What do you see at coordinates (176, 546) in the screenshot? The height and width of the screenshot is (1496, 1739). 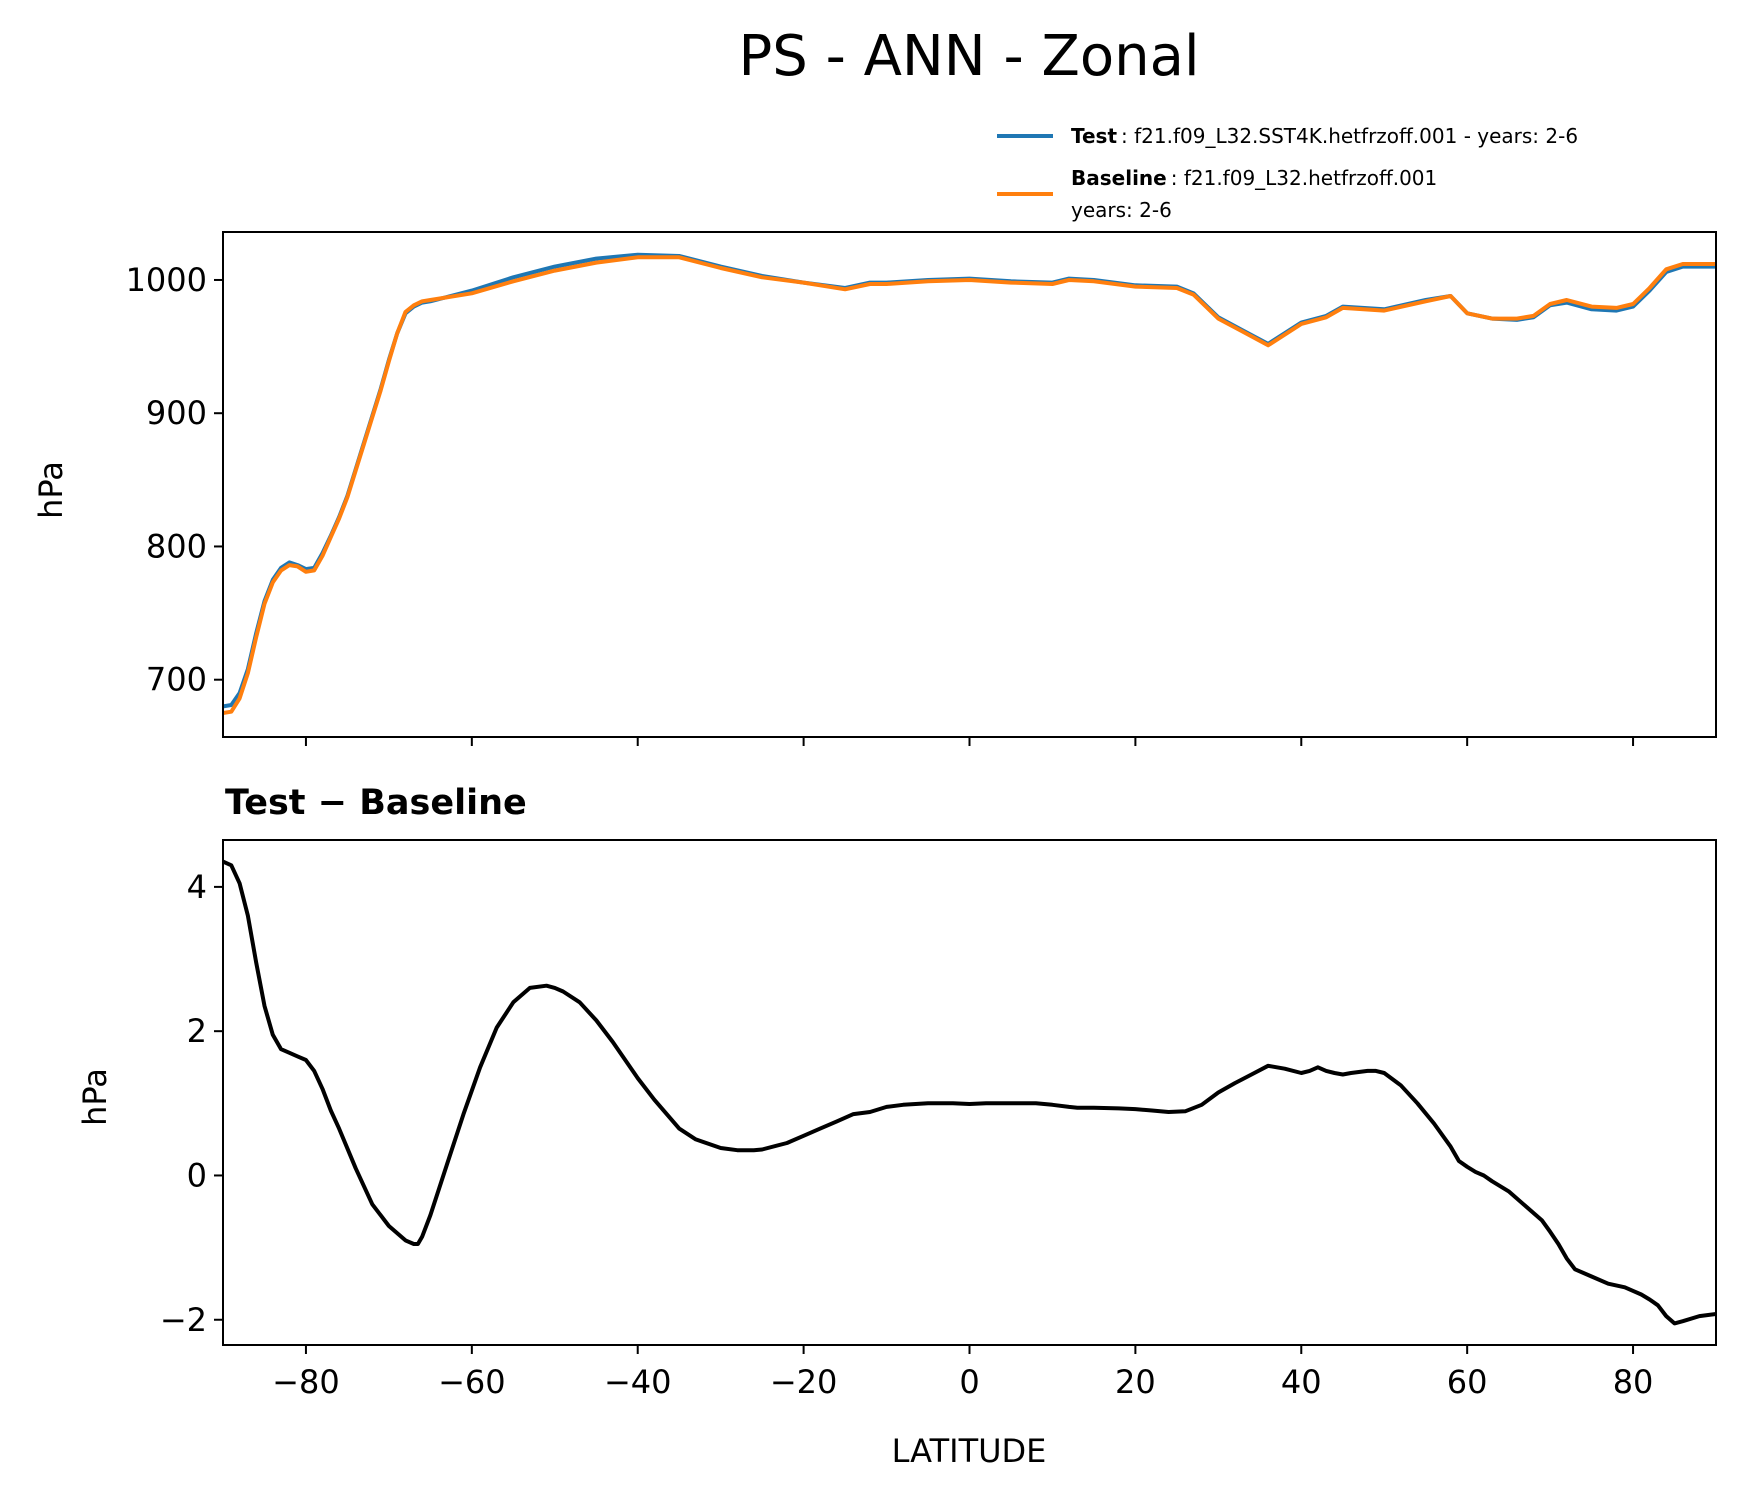 I see `top-y-tick-label: 800` at bounding box center [176, 546].